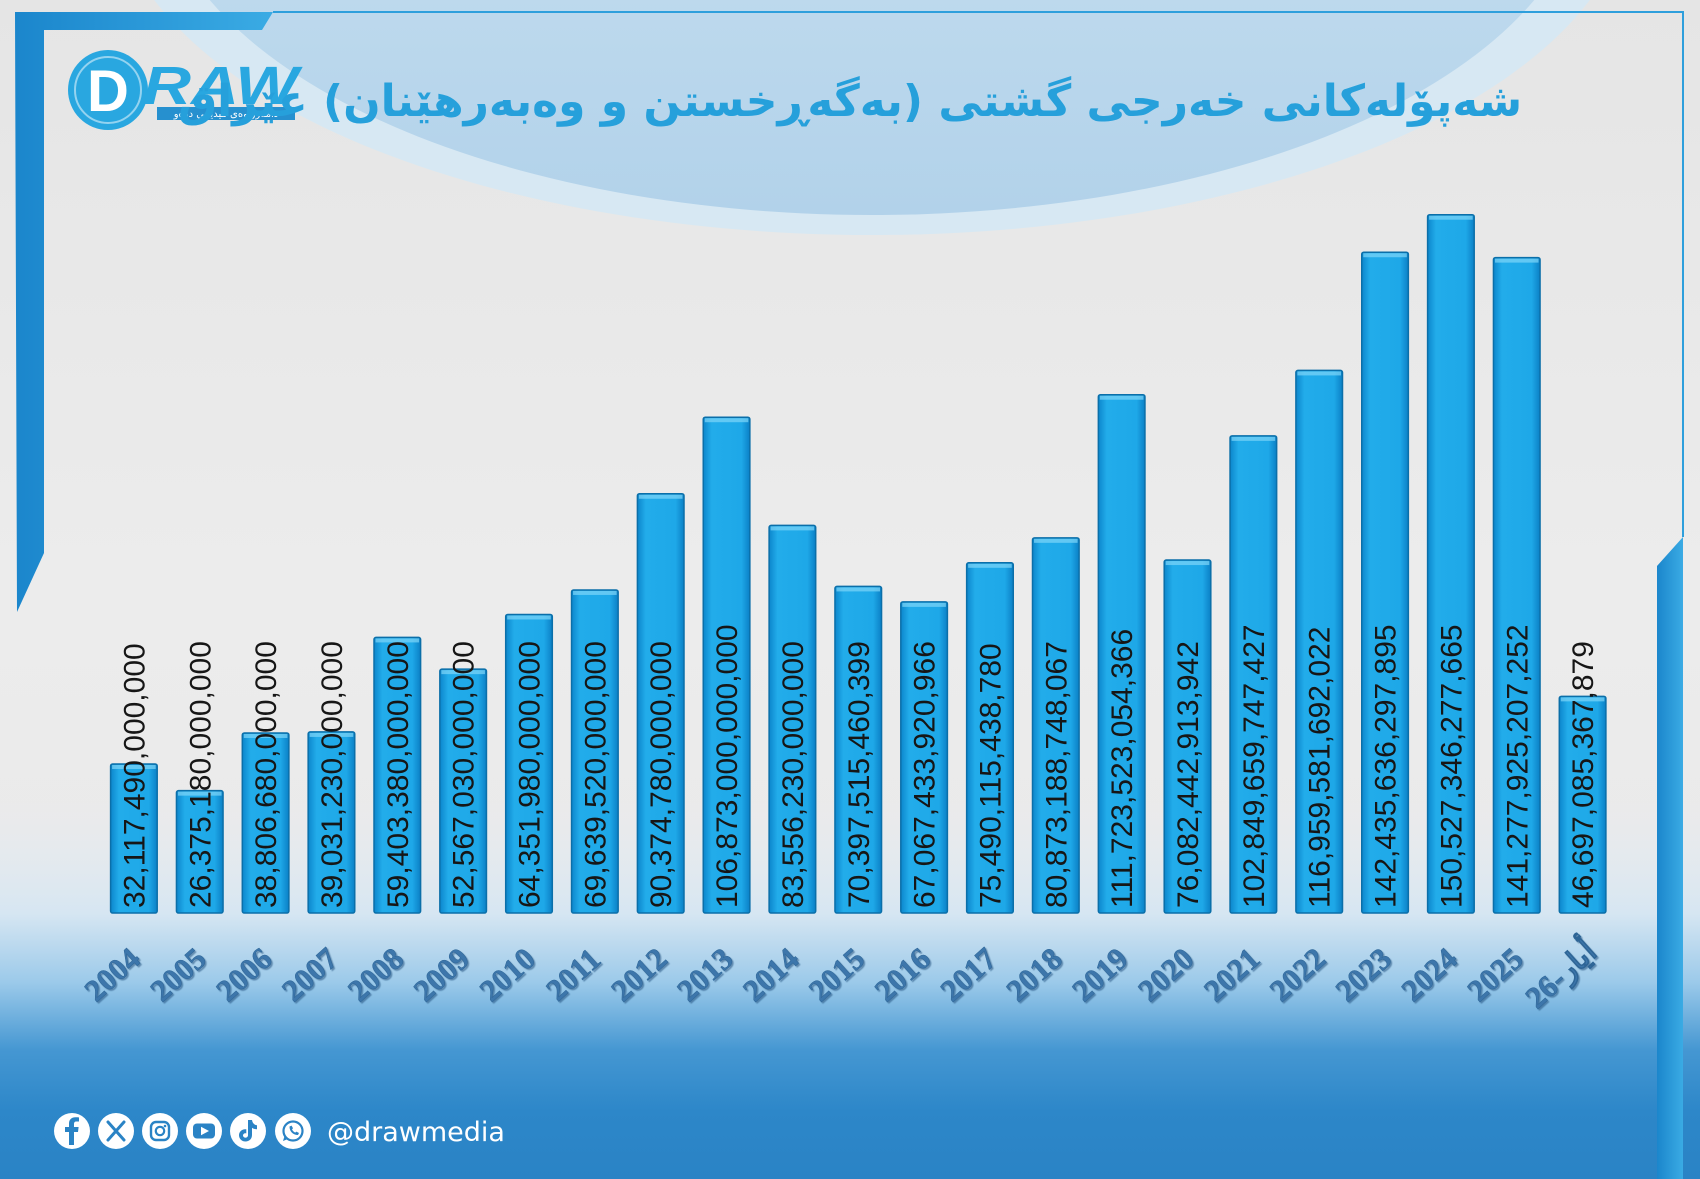  Describe the element at coordinates (165, 1126) in the screenshot. I see `instagram-icon-dot` at that location.